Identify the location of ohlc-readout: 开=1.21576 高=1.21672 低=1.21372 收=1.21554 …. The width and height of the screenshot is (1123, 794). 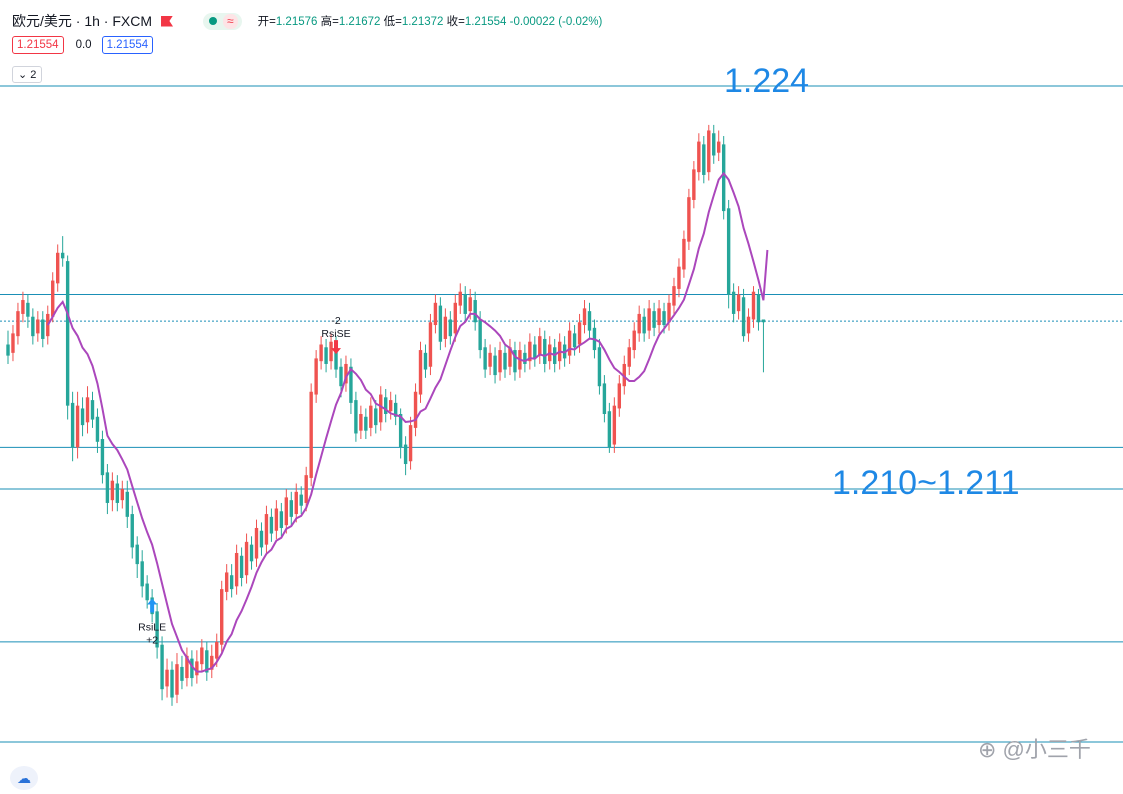
(430, 22).